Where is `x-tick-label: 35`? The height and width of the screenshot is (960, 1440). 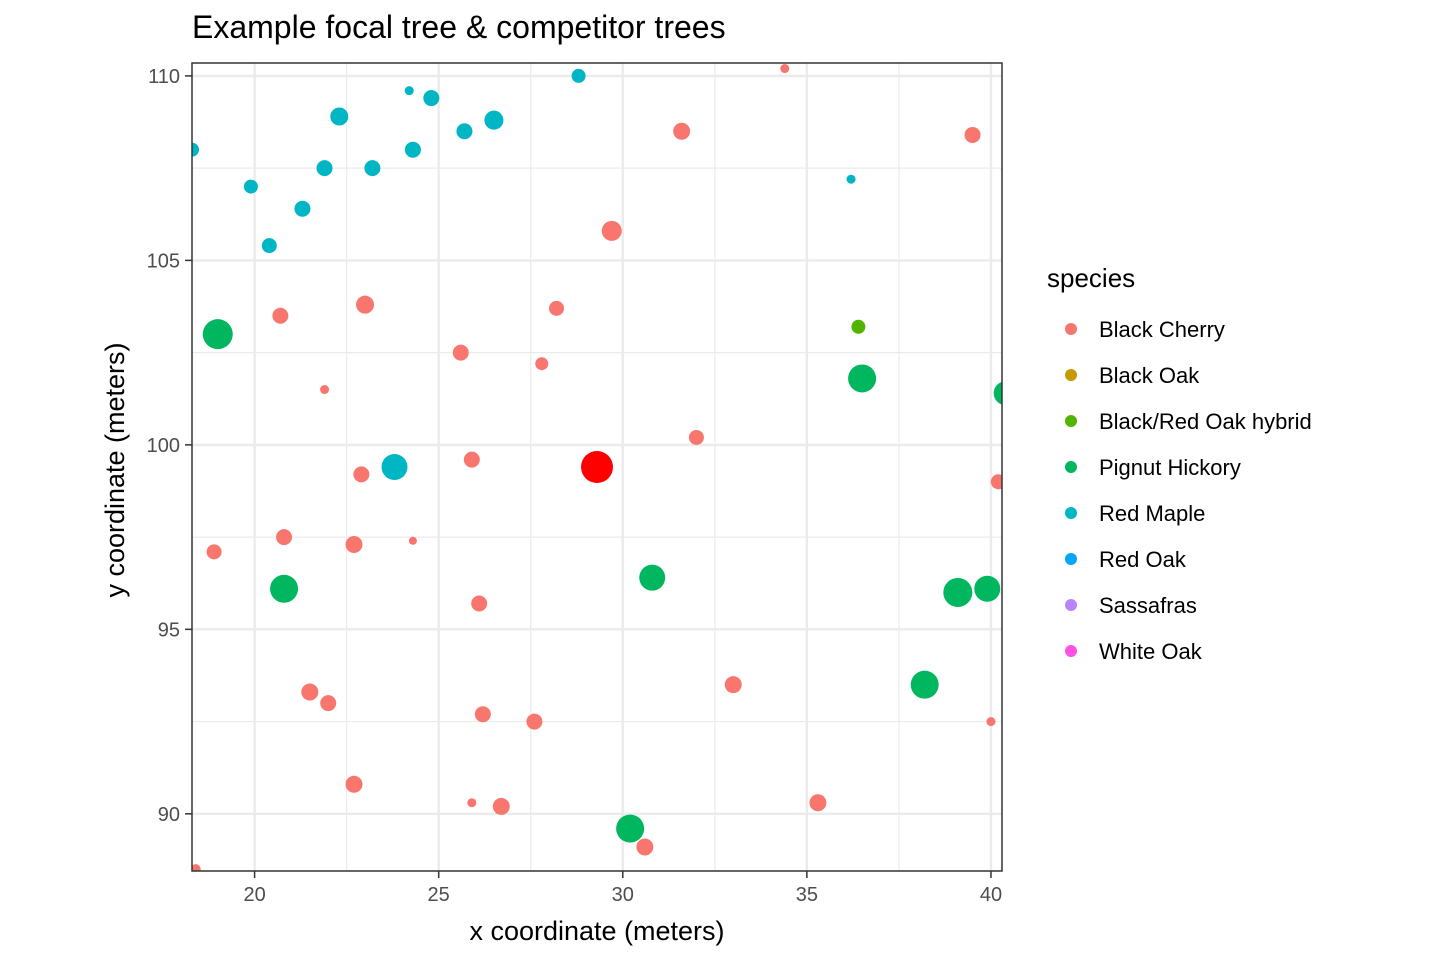
x-tick-label: 35 is located at coordinates (807, 895).